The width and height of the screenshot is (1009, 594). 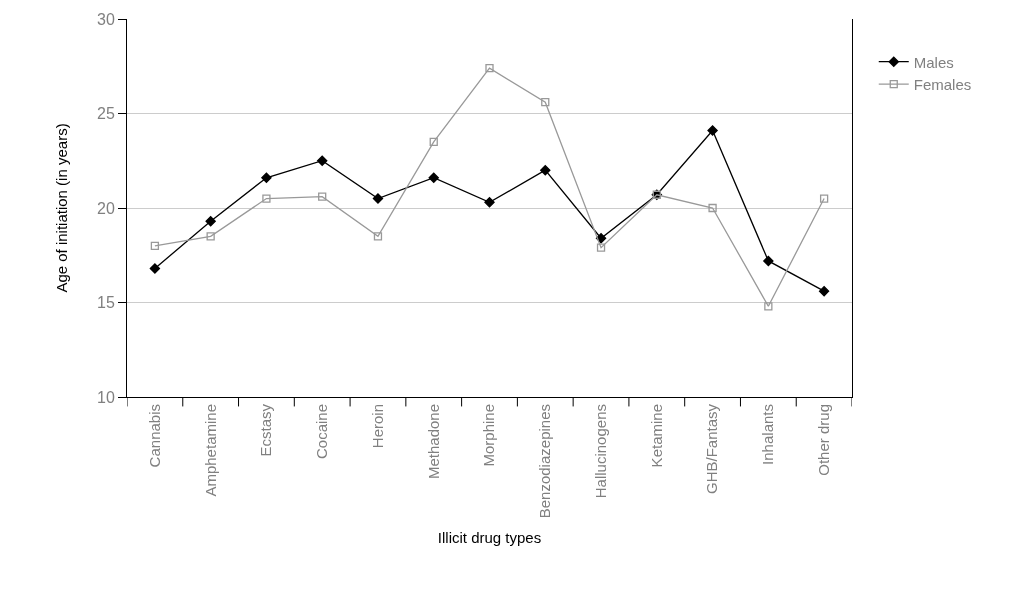 I want to click on legend-label: Males, so click(x=933, y=62).